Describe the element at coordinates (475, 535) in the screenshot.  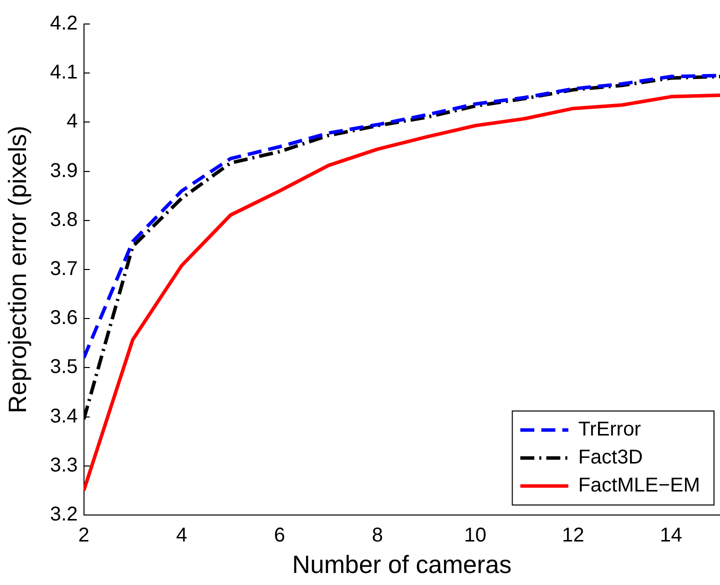
I see `x-tick-label: 10` at that location.